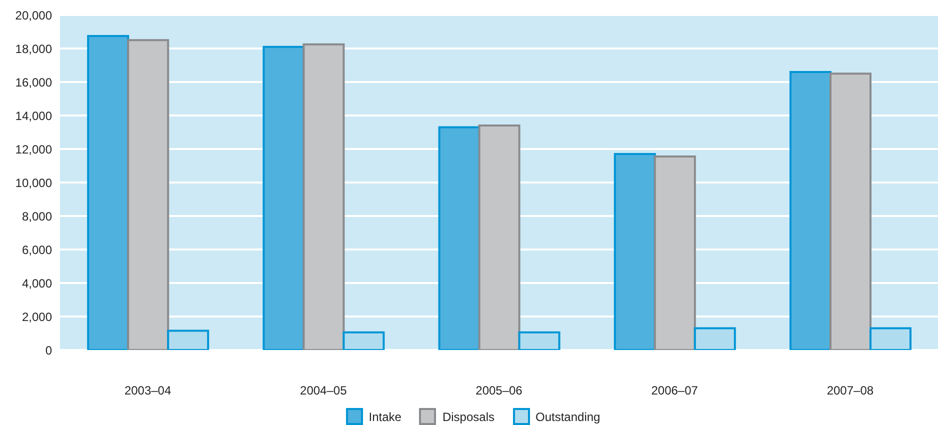 This screenshot has height=425, width=938. What do you see at coordinates (37, 249) in the screenshot?
I see `y-tick-label: 6,000` at bounding box center [37, 249].